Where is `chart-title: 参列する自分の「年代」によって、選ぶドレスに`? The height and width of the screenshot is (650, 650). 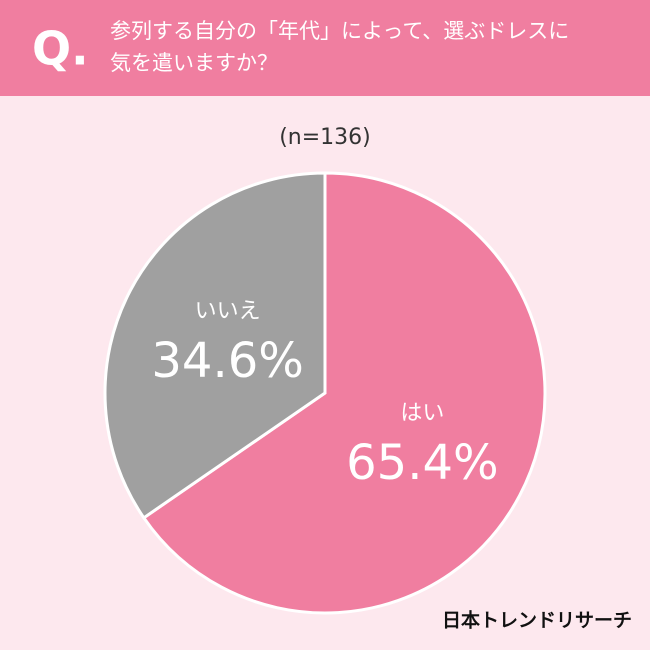 chart-title: 参列する自分の「年代」によって、選ぶドレスに is located at coordinates (339, 31).